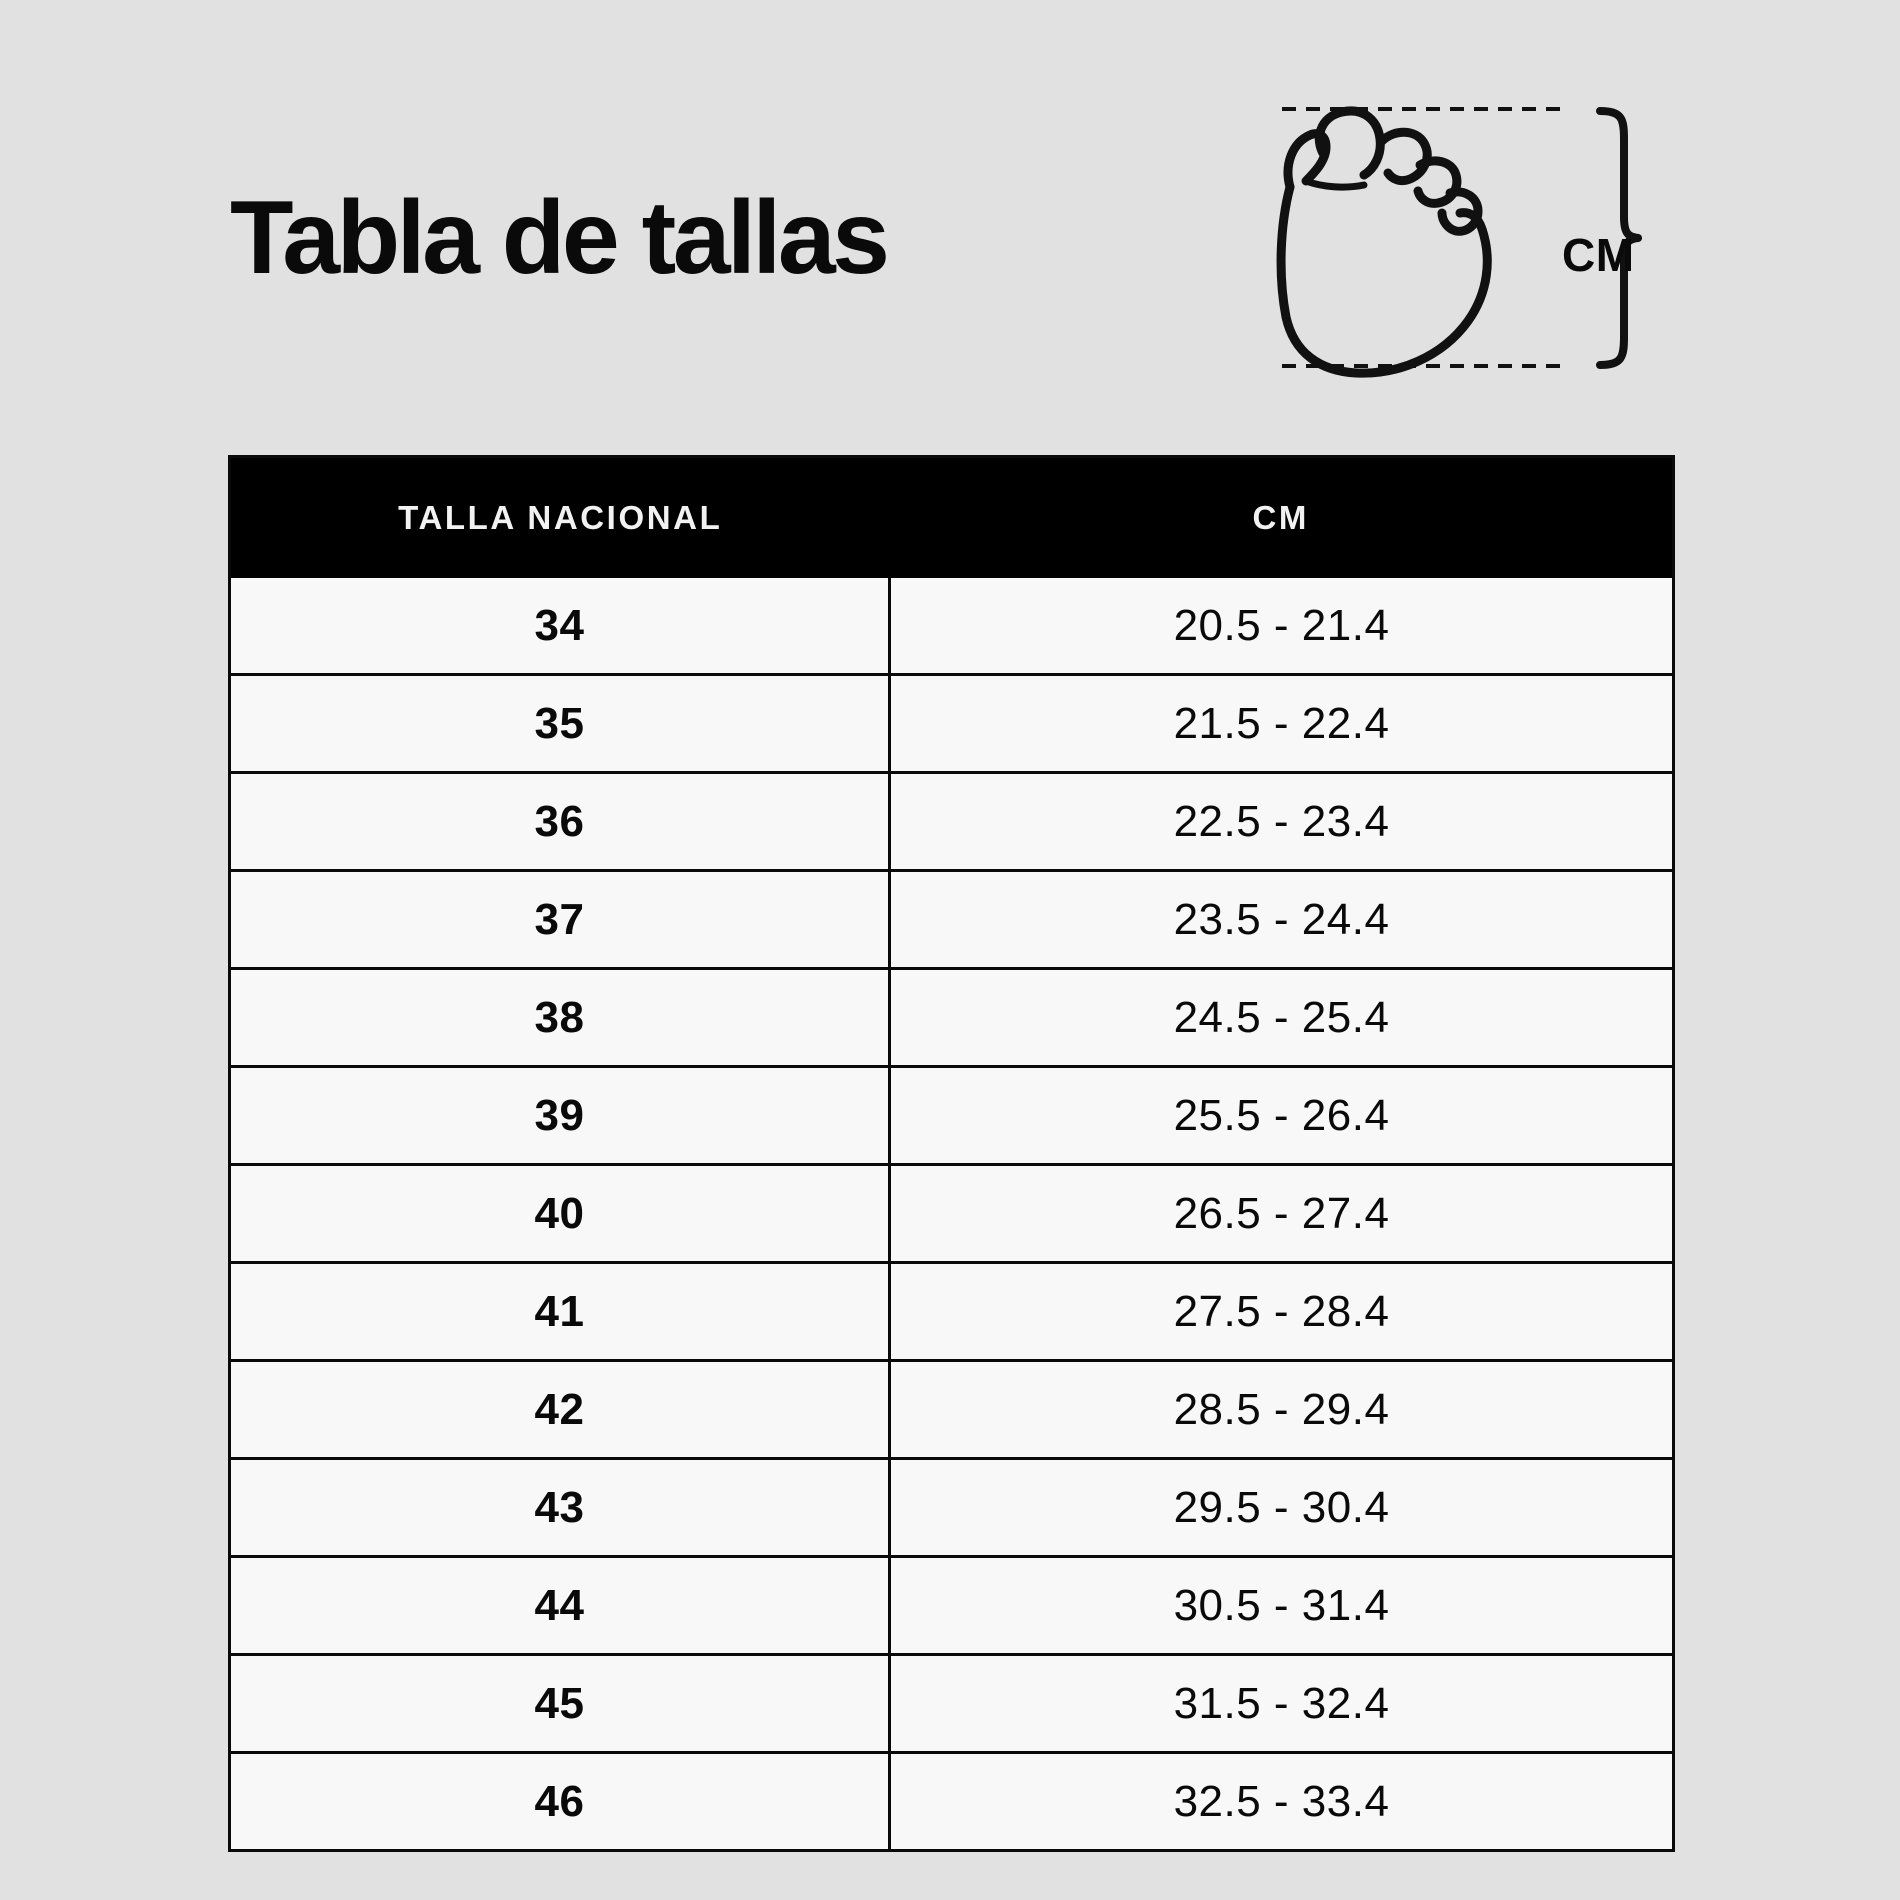 This screenshot has height=1900, width=1900. I want to click on table-row: 37 23.5 - 24.4, so click(951, 919).